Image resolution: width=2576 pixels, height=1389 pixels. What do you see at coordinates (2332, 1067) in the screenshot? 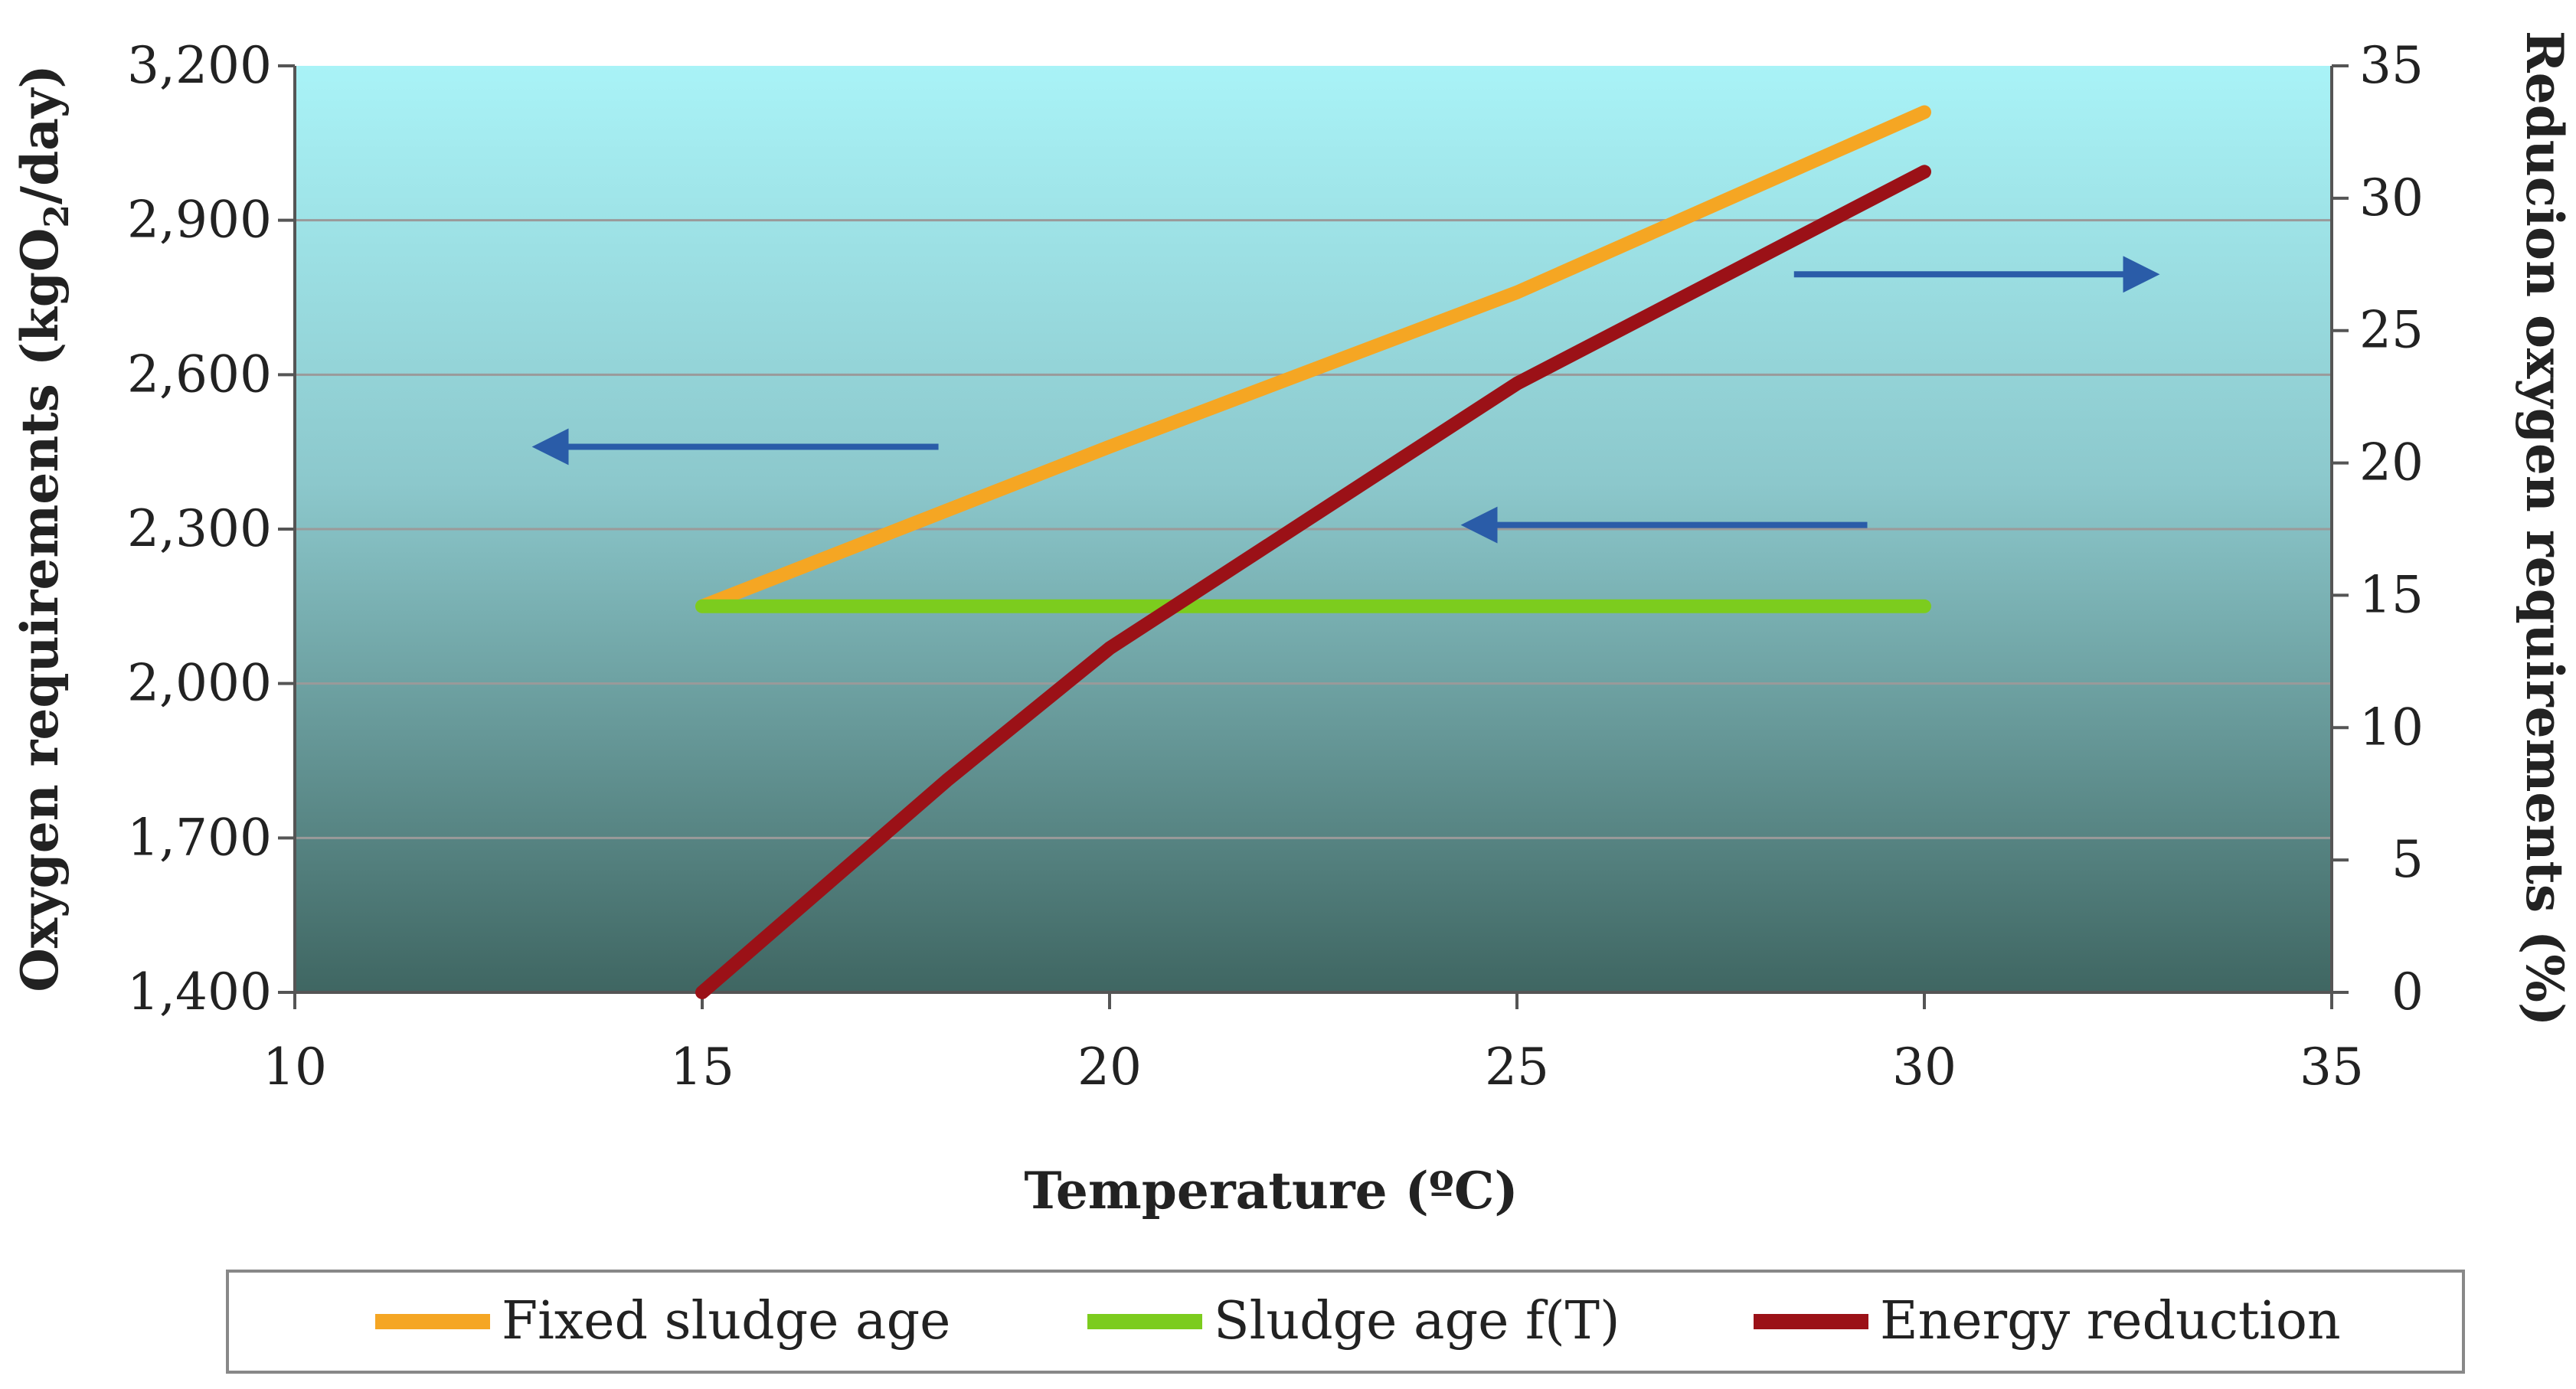
I see `x-tick-label: 35` at bounding box center [2332, 1067].